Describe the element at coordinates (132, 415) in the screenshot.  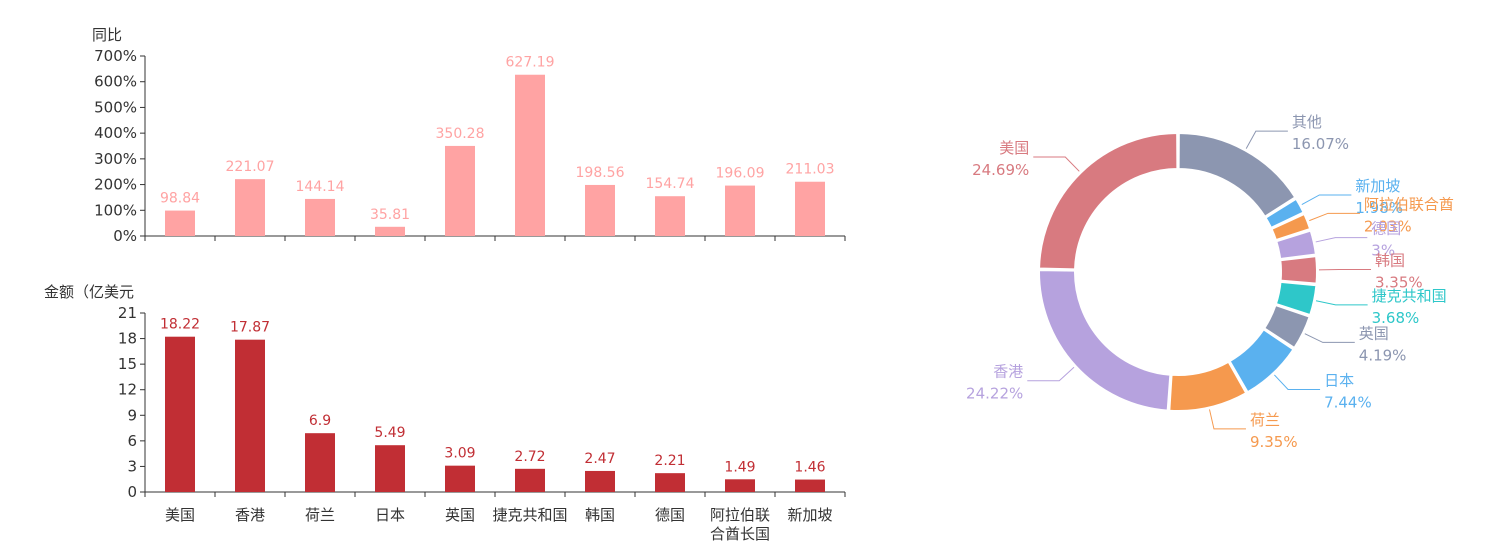
I see `y-tick-label: 9` at that location.